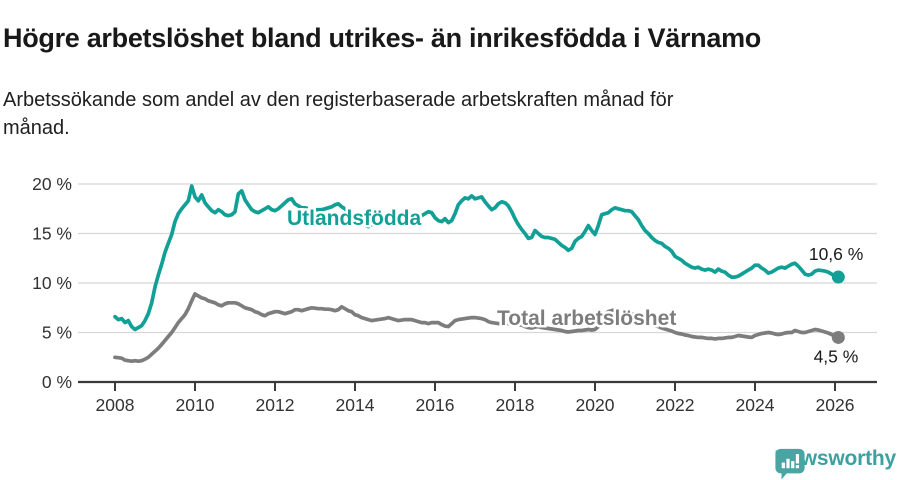 This screenshot has width=900, height=480. Describe the element at coordinates (515, 405) in the screenshot. I see `x-tick-label: 2018` at that location.